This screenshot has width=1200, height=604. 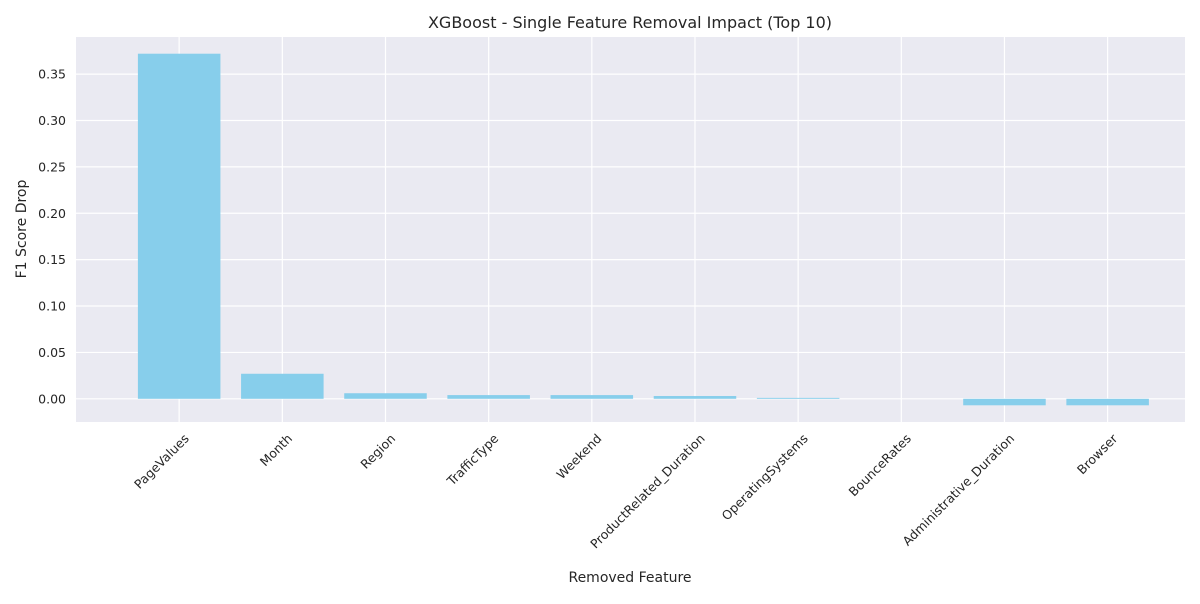 What do you see at coordinates (880, 465) in the screenshot?
I see `x-tick-label: BounceRates` at bounding box center [880, 465].